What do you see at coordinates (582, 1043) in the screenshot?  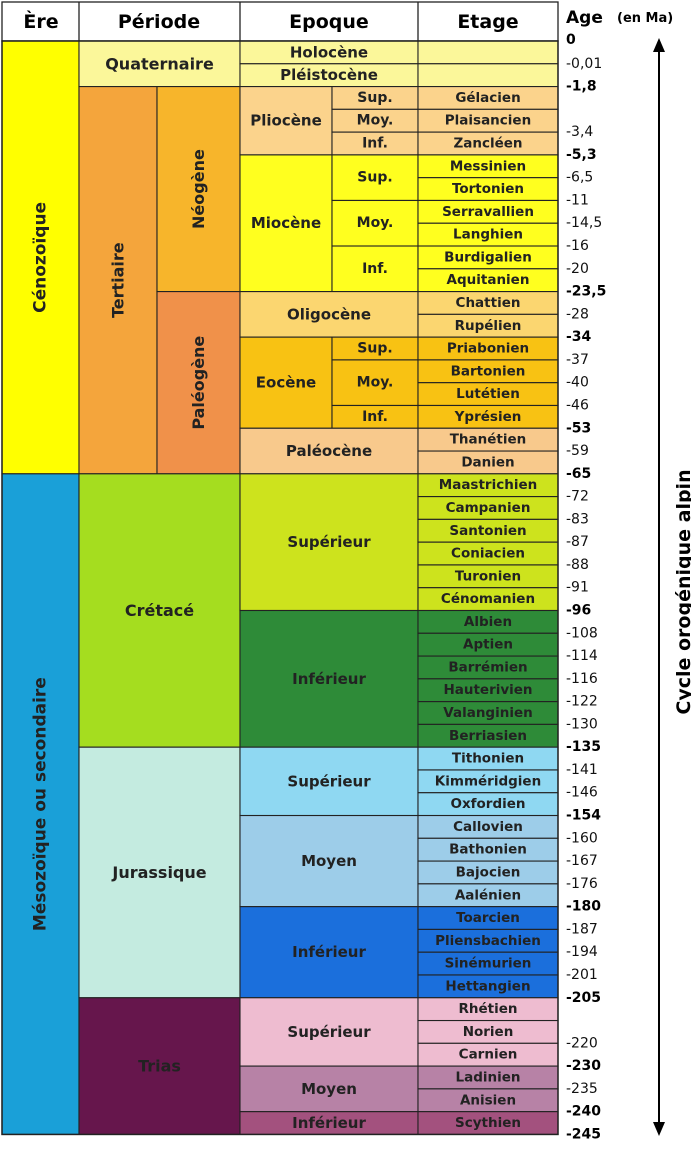 I see `age-value: -220` at bounding box center [582, 1043].